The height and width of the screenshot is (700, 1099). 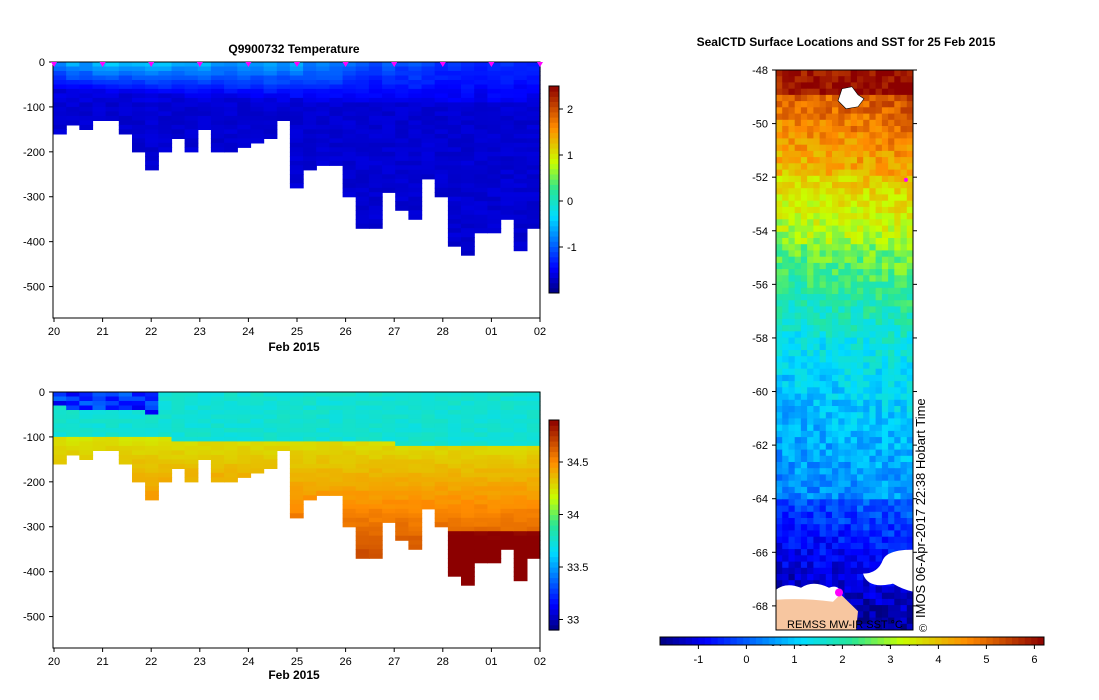 What do you see at coordinates (540, 64) in the screenshot?
I see `surface-marker` at bounding box center [540, 64].